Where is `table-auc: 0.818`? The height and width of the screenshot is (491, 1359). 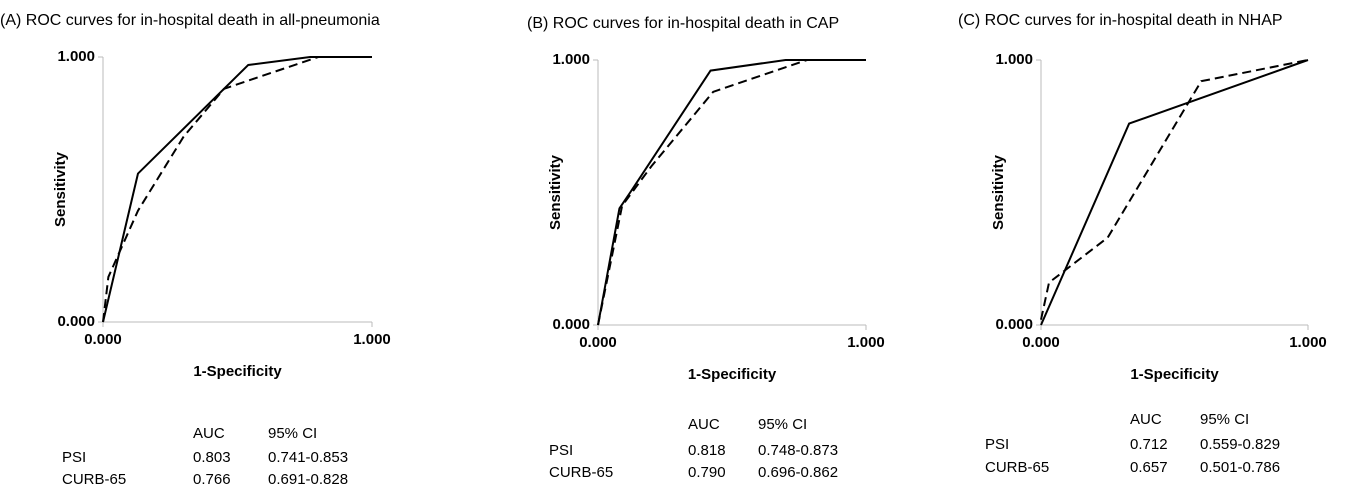 table-auc: 0.818 is located at coordinates (707, 450).